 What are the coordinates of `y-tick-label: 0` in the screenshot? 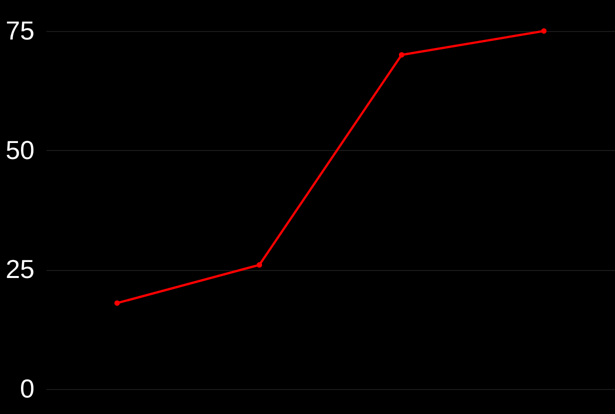 It's located at (27, 389).